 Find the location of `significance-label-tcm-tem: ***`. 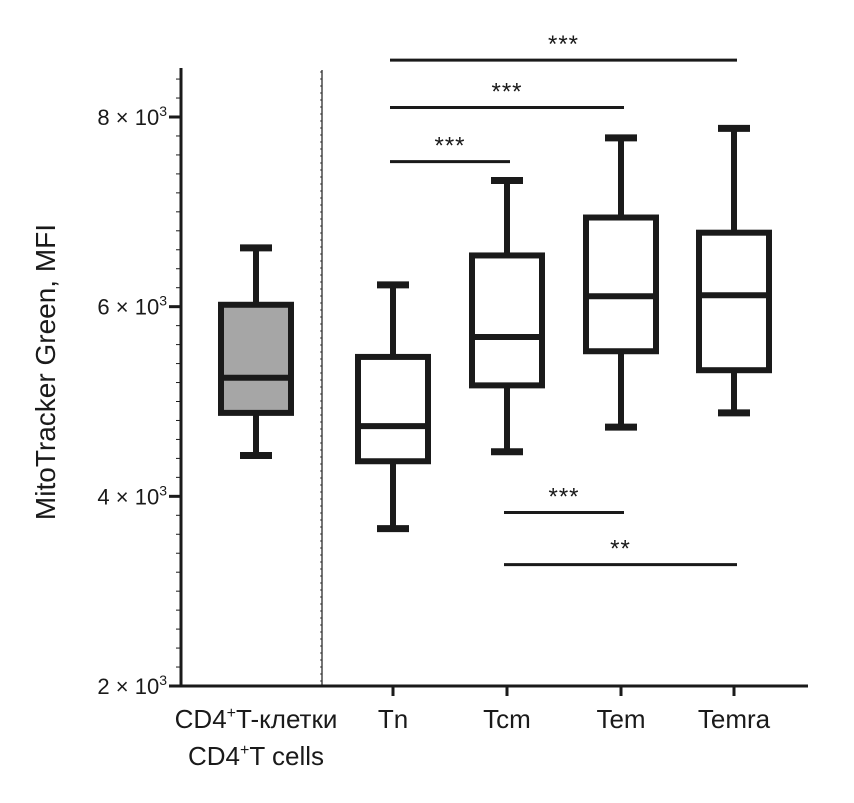

significance-label-tcm-tem: *** is located at coordinates (563, 496).